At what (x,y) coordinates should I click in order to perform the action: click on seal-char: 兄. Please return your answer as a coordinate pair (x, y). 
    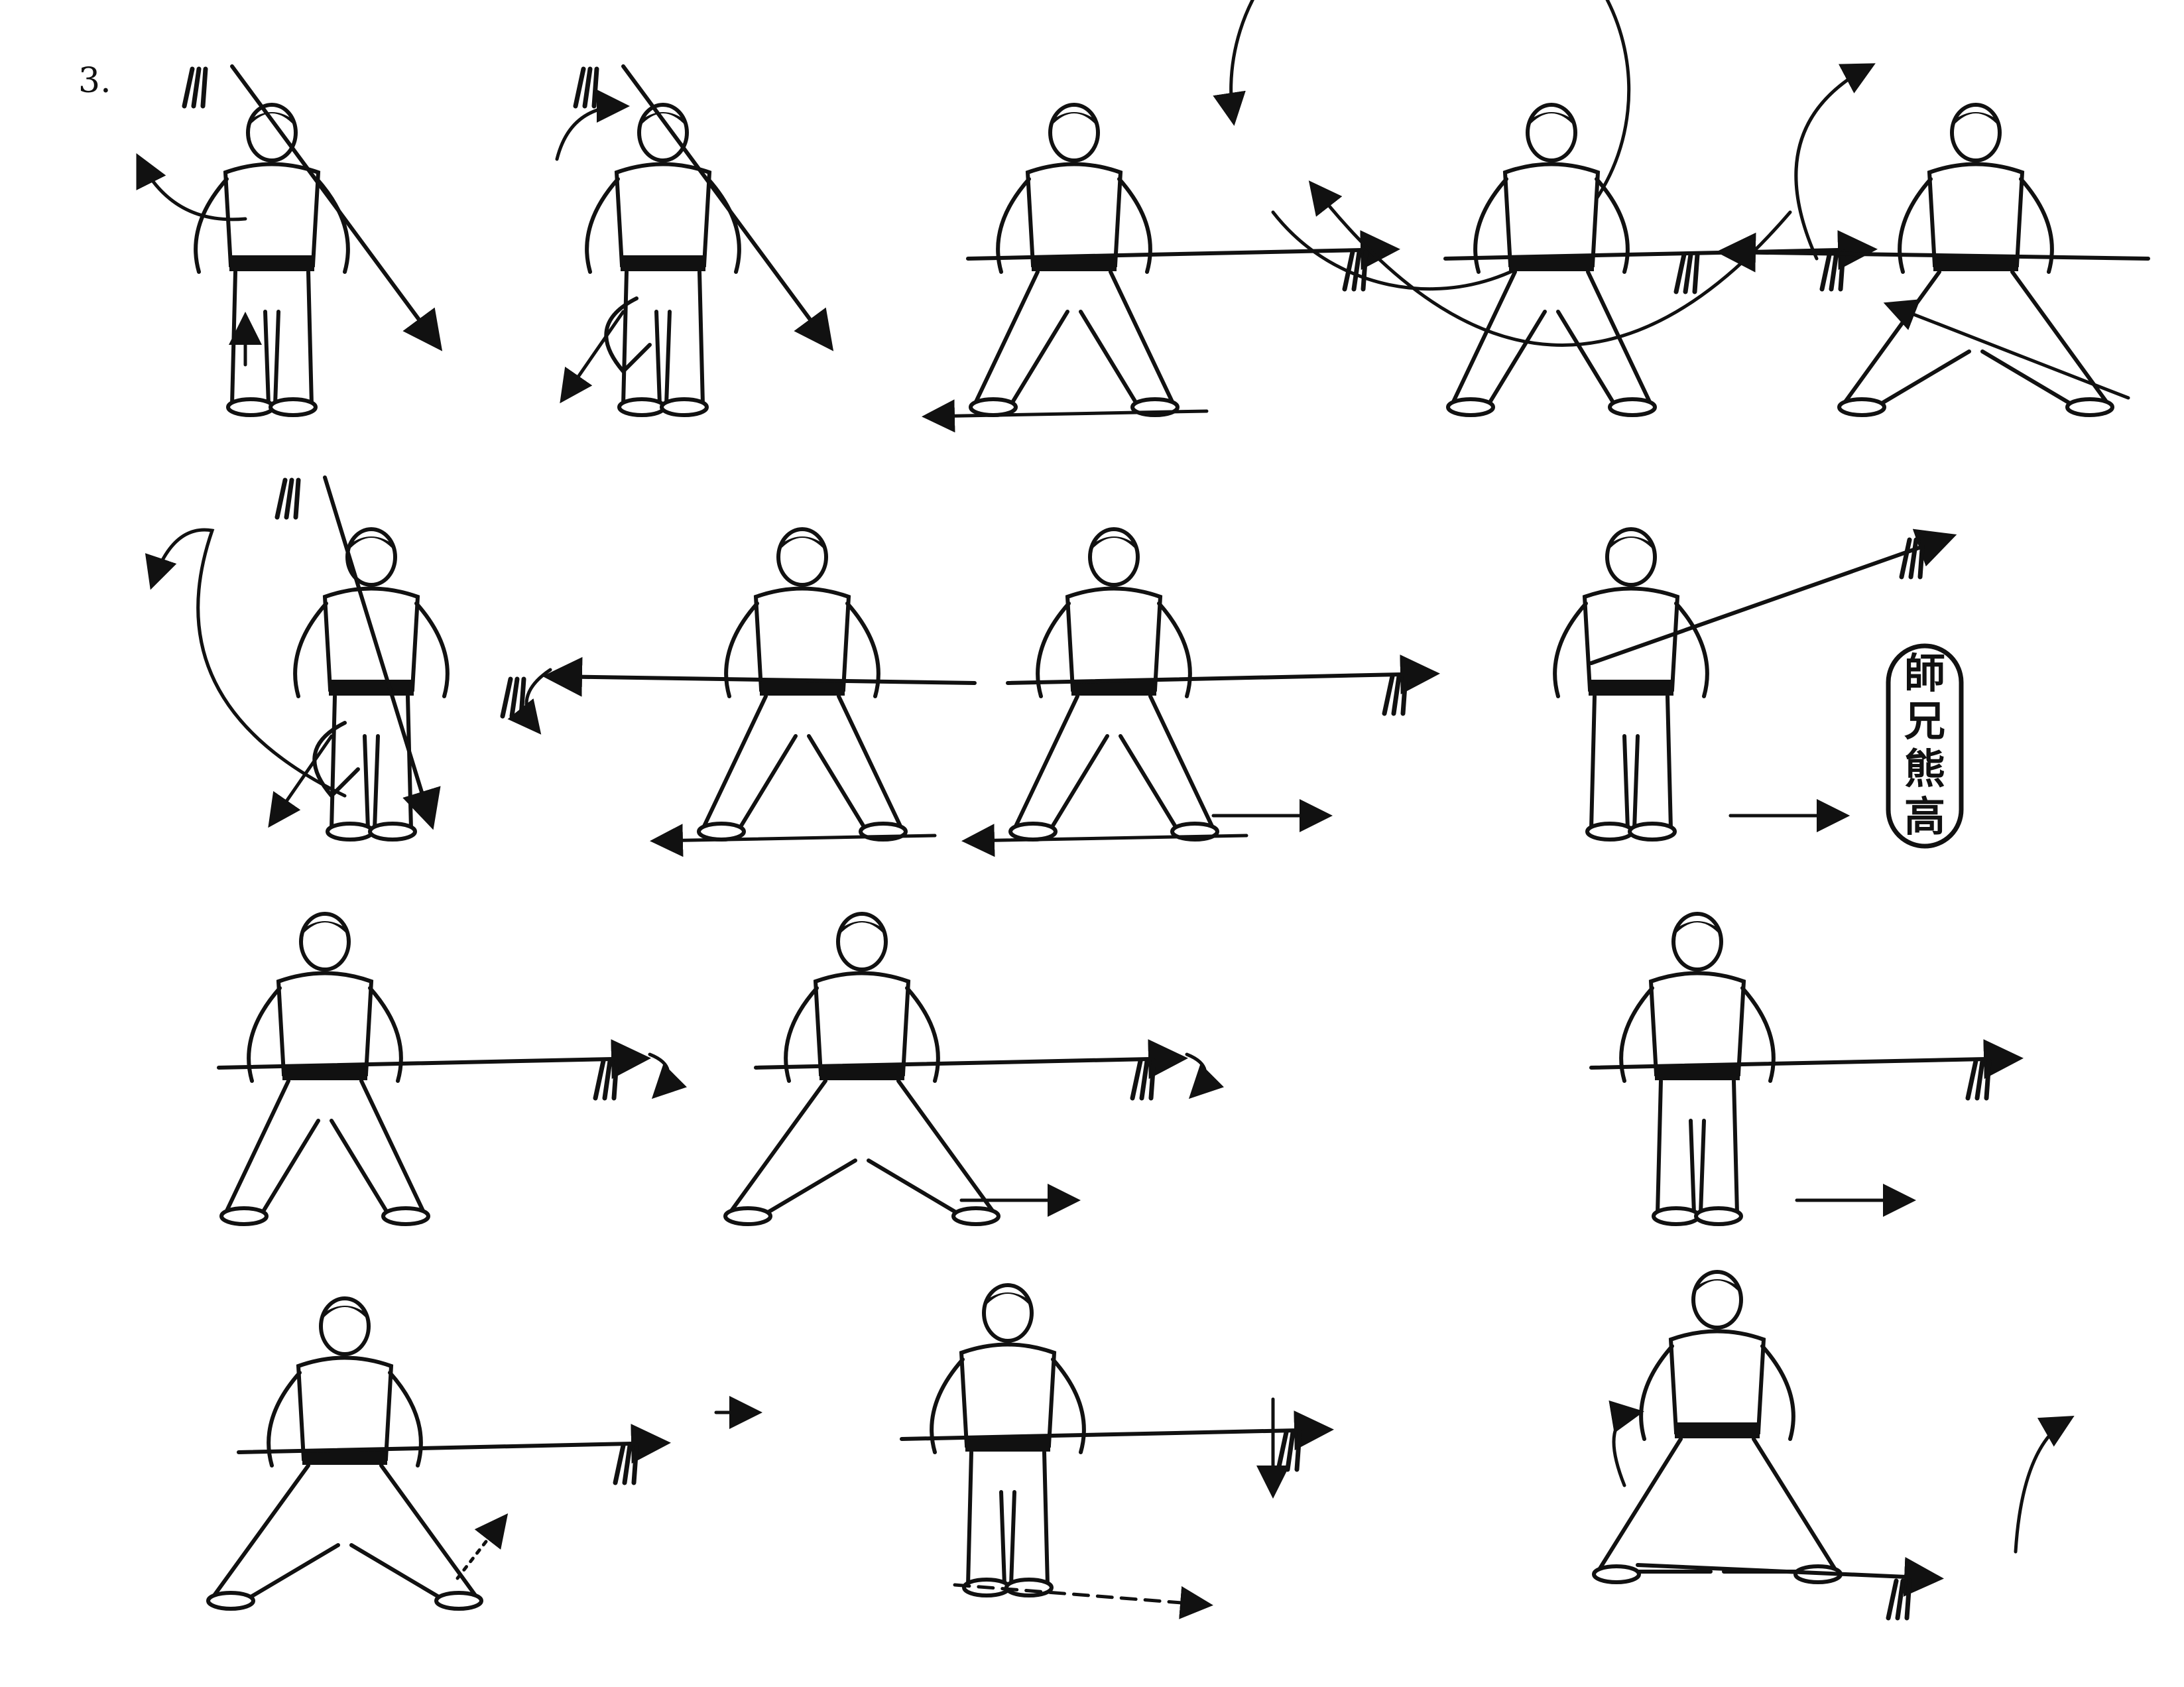
    Looking at the image, I should click on (1924, 721).